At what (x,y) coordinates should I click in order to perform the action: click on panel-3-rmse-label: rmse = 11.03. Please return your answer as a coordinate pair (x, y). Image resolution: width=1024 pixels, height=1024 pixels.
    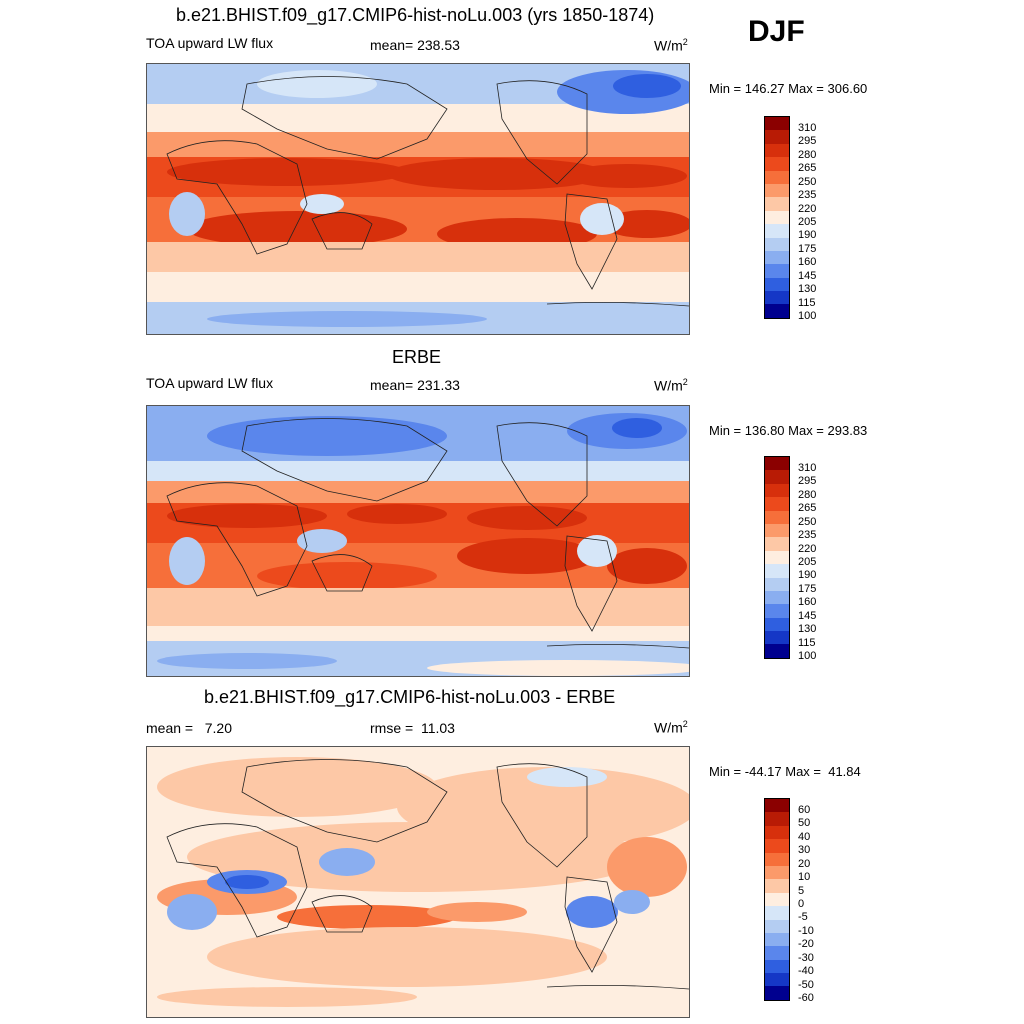
    Looking at the image, I should click on (412, 728).